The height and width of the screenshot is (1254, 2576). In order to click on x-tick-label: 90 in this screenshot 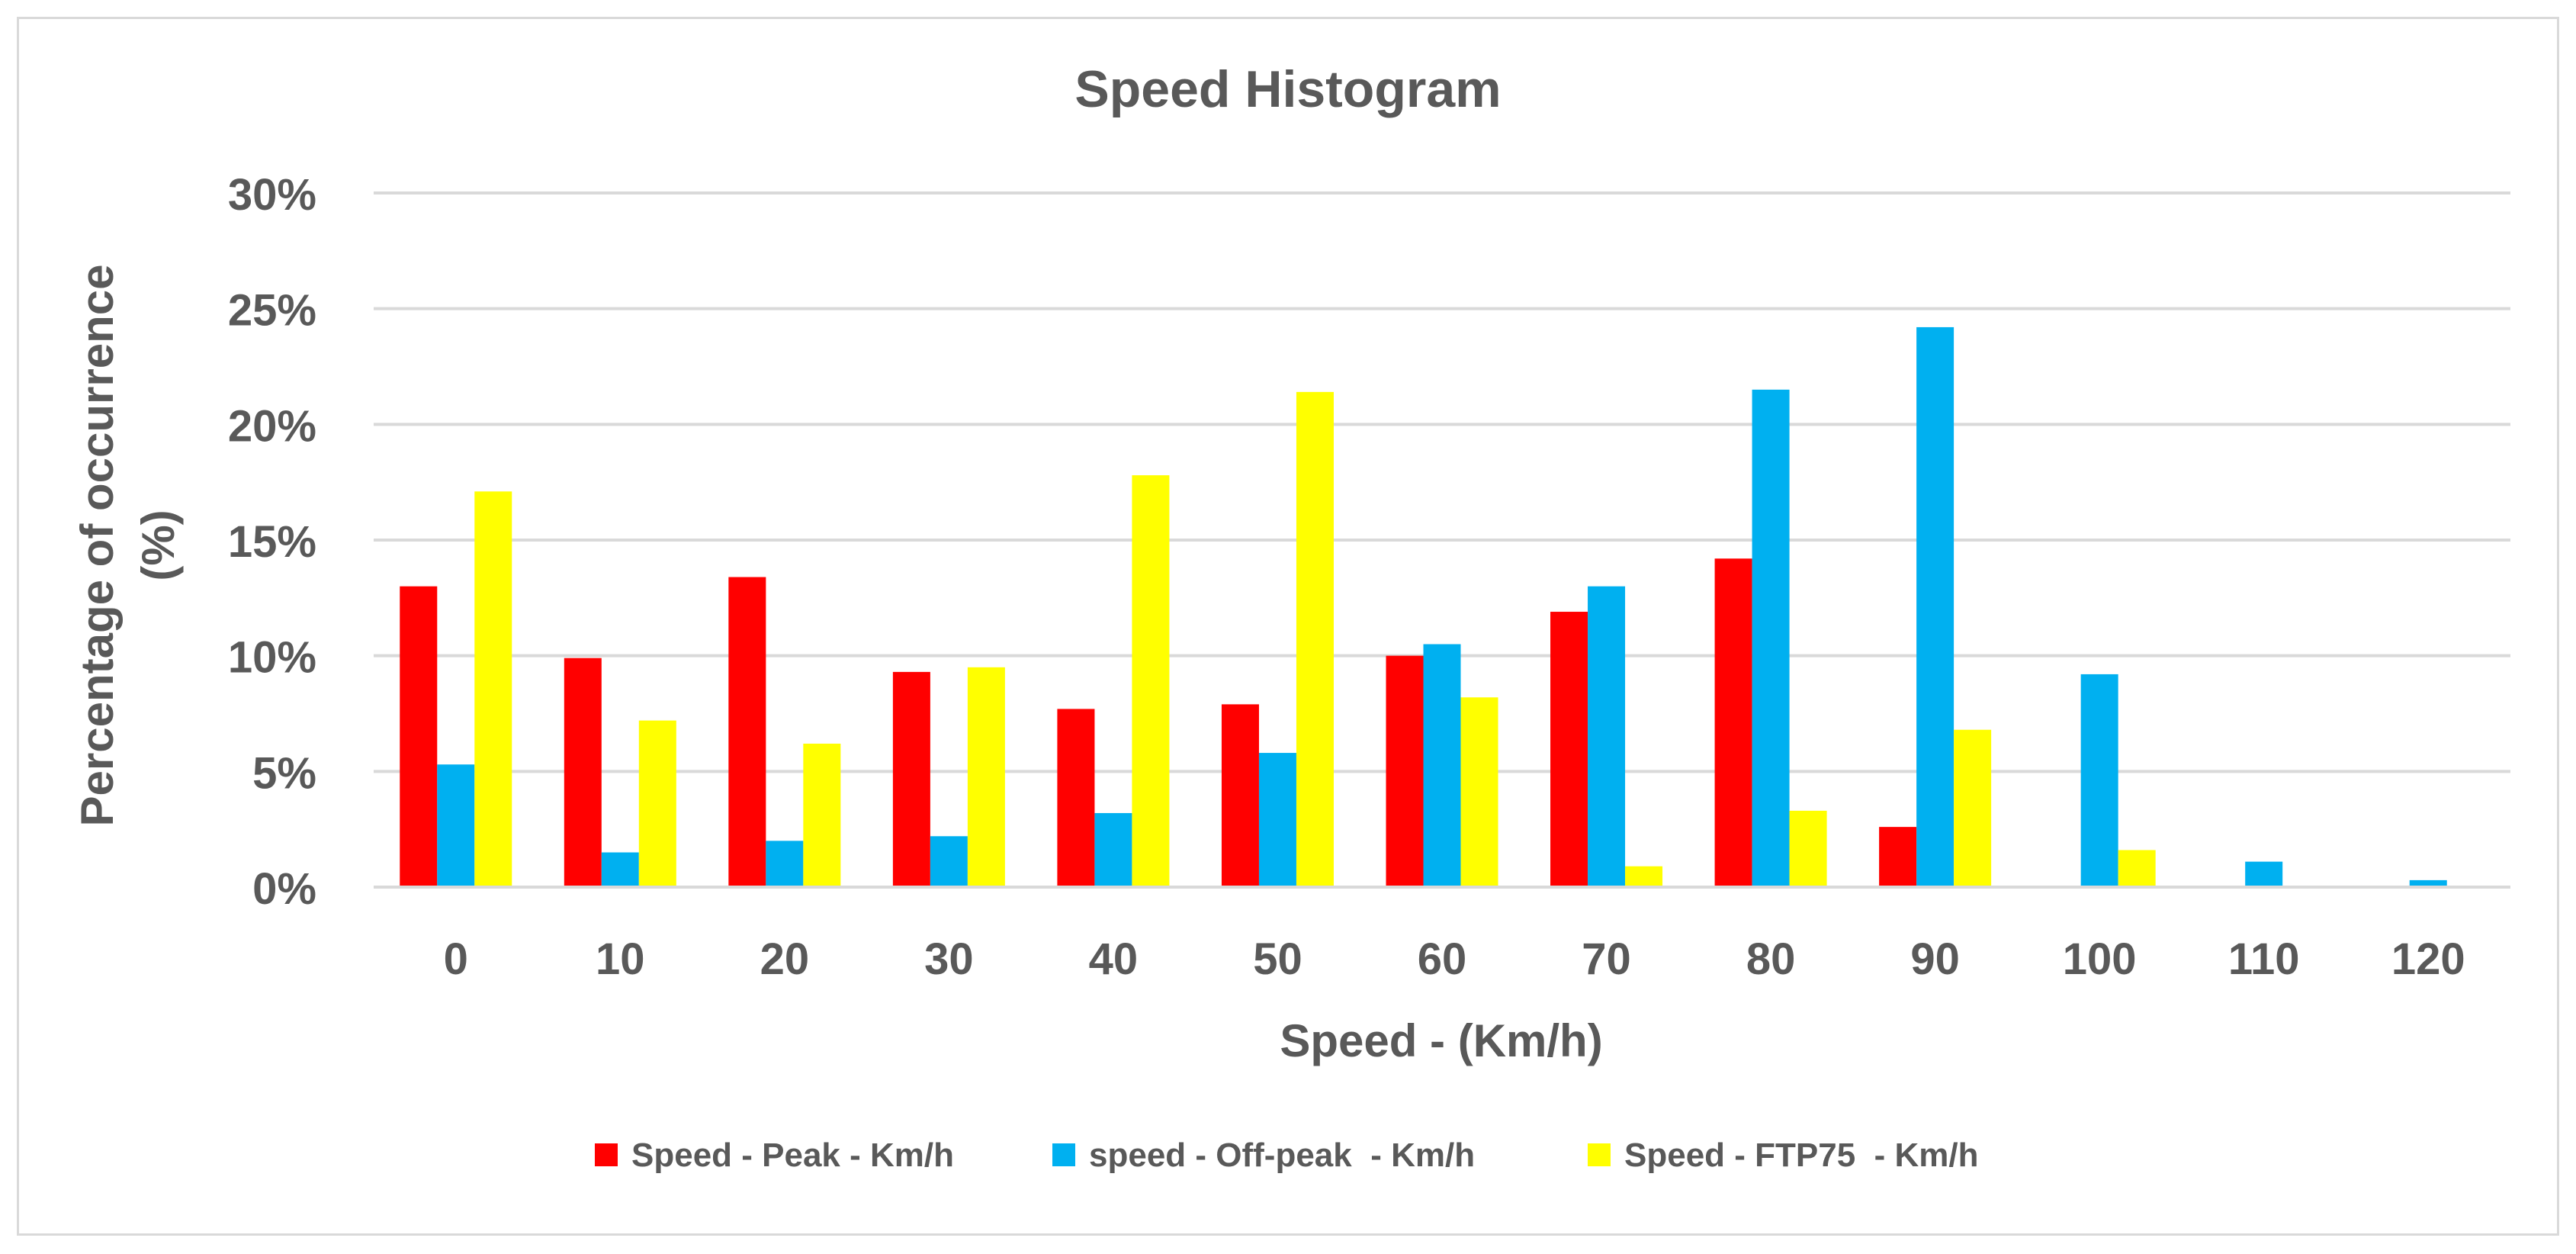, I will do `click(1935, 959)`.